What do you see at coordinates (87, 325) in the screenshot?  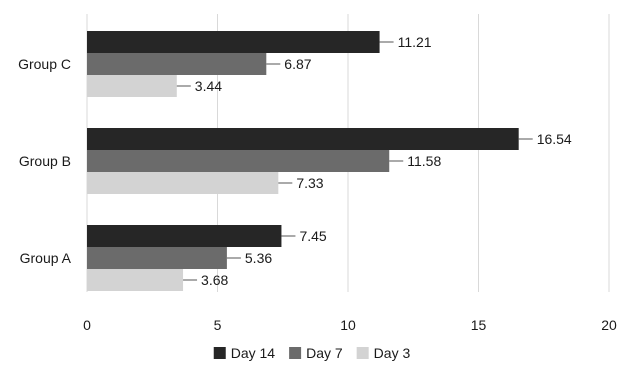 I see `x-tick-label: 0` at bounding box center [87, 325].